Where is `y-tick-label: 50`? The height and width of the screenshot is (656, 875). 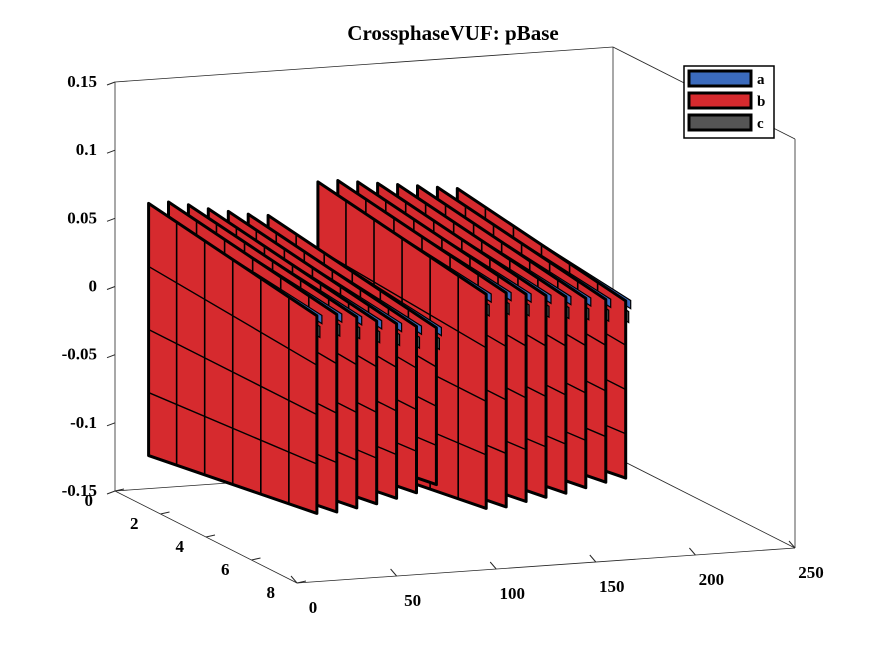
y-tick-label: 50 is located at coordinates (412, 600).